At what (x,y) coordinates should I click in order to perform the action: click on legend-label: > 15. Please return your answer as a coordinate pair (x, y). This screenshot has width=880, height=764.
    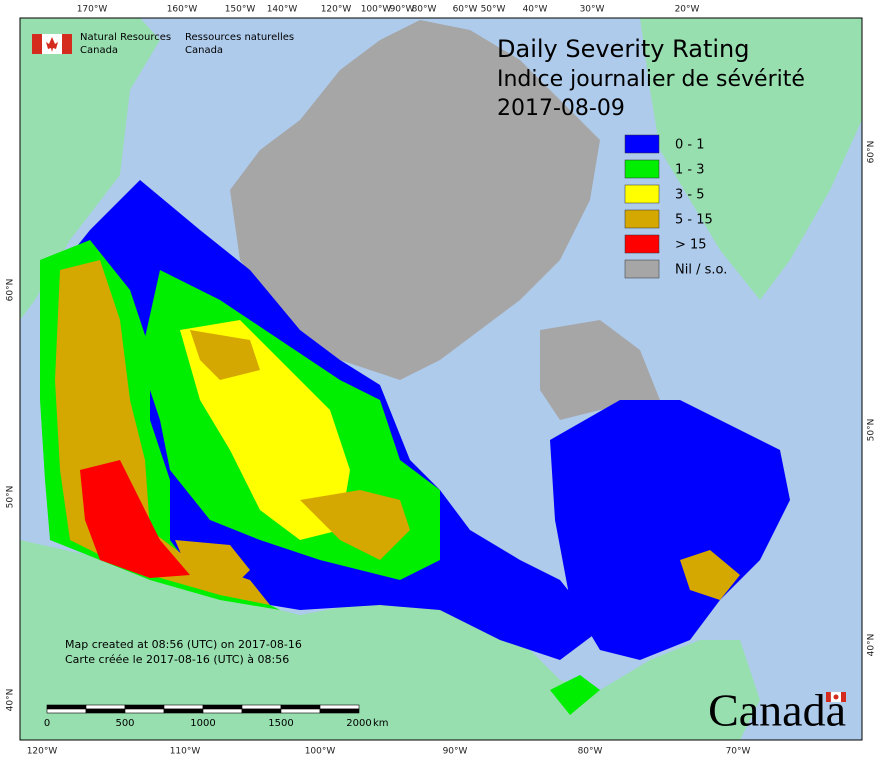
    Looking at the image, I should click on (691, 245).